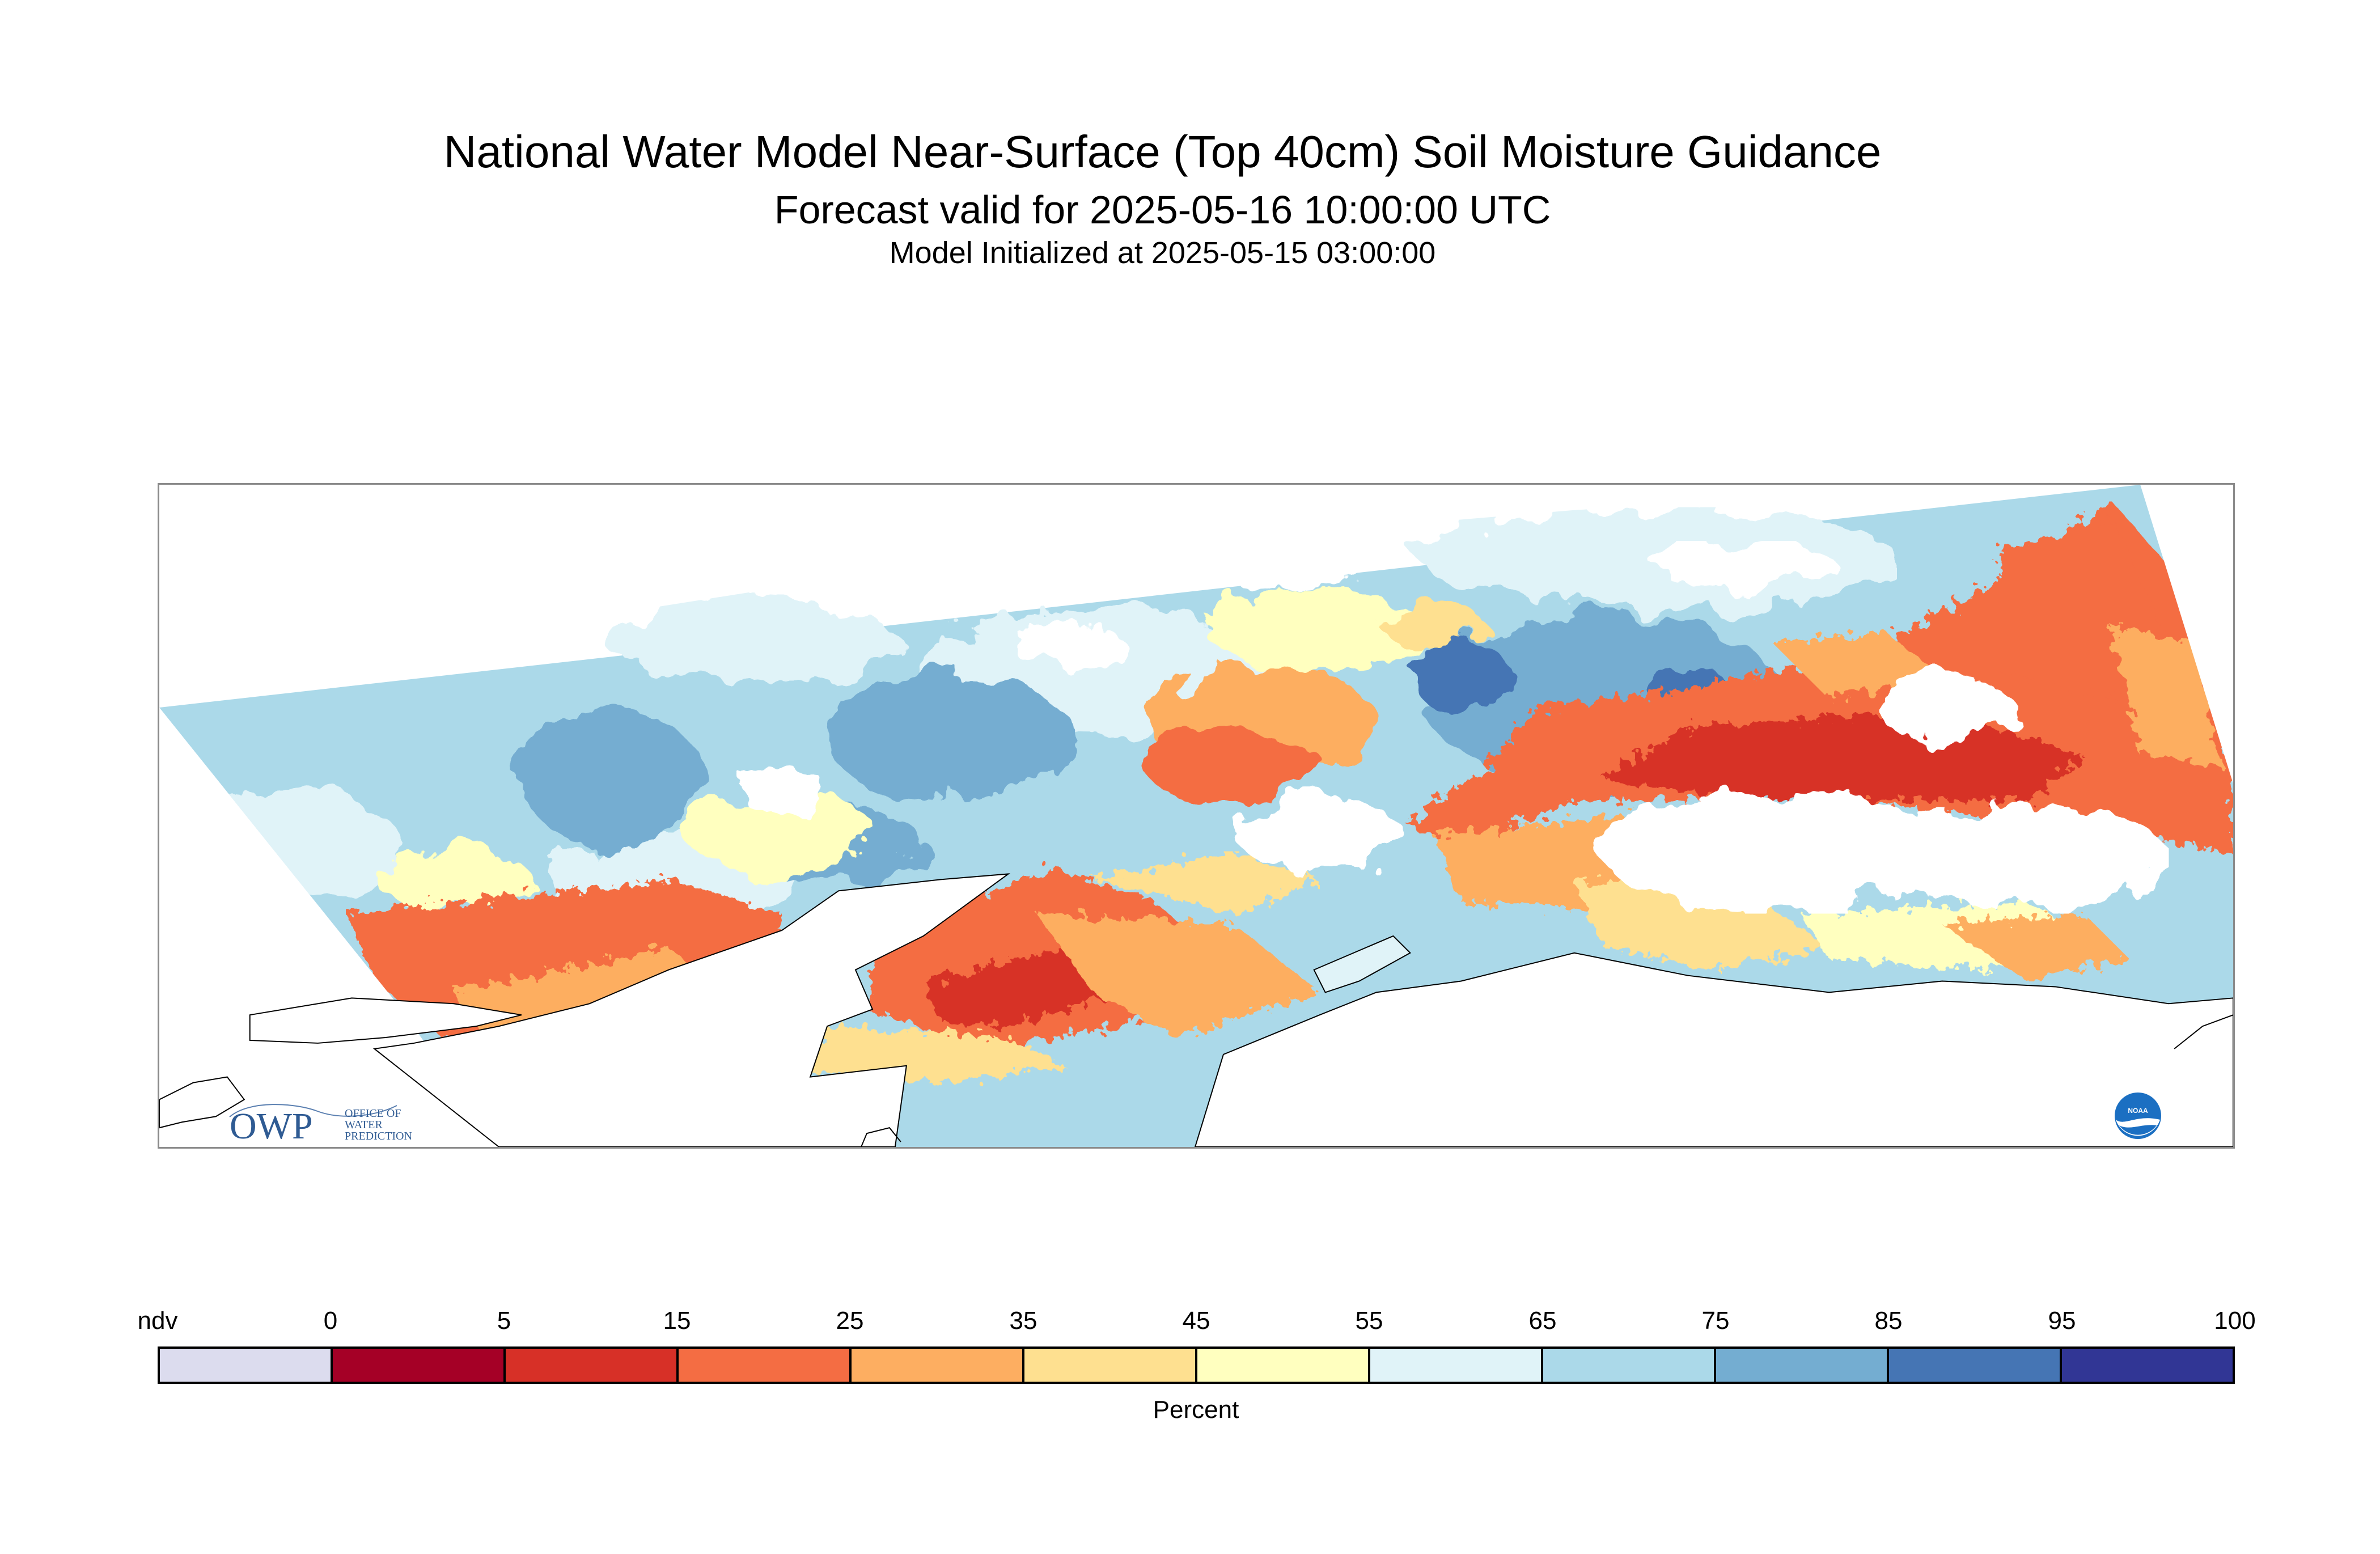 The height and width of the screenshot is (1554, 2380). What do you see at coordinates (379, 1136) in the screenshot?
I see `owp-logo-line3: PREDICTION` at bounding box center [379, 1136].